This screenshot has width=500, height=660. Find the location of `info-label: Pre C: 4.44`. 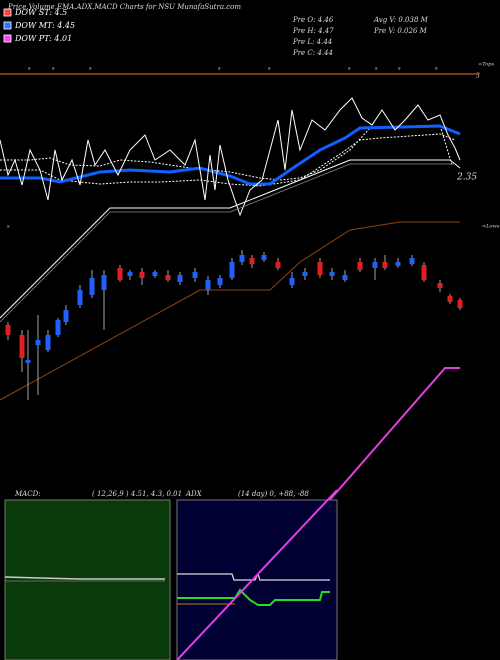

info-label: Pre C: 4.44 is located at coordinates (312, 53).